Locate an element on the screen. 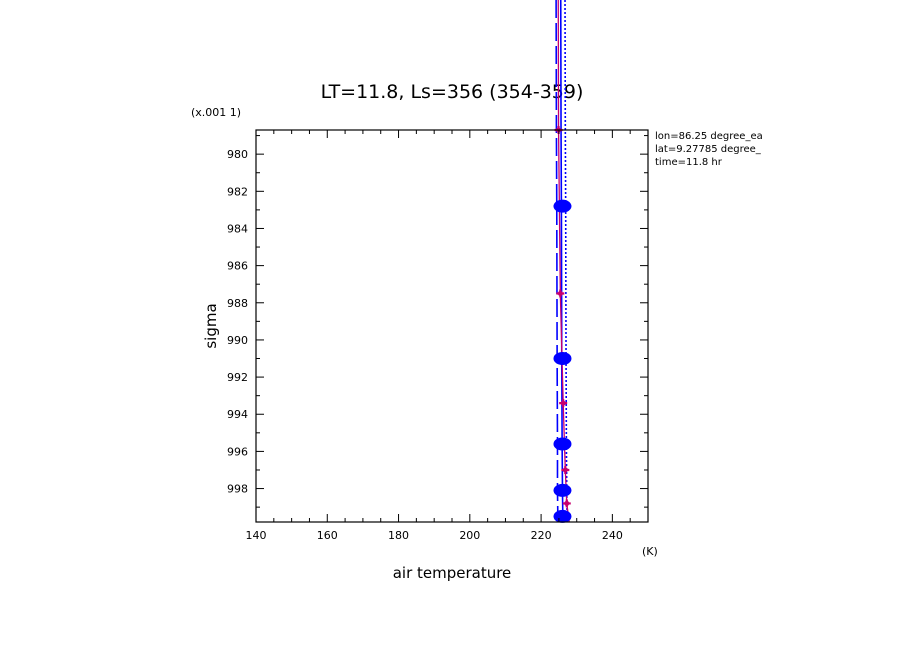 This screenshot has height=654, width=904. y-axis-label: sigma is located at coordinates (211, 325).